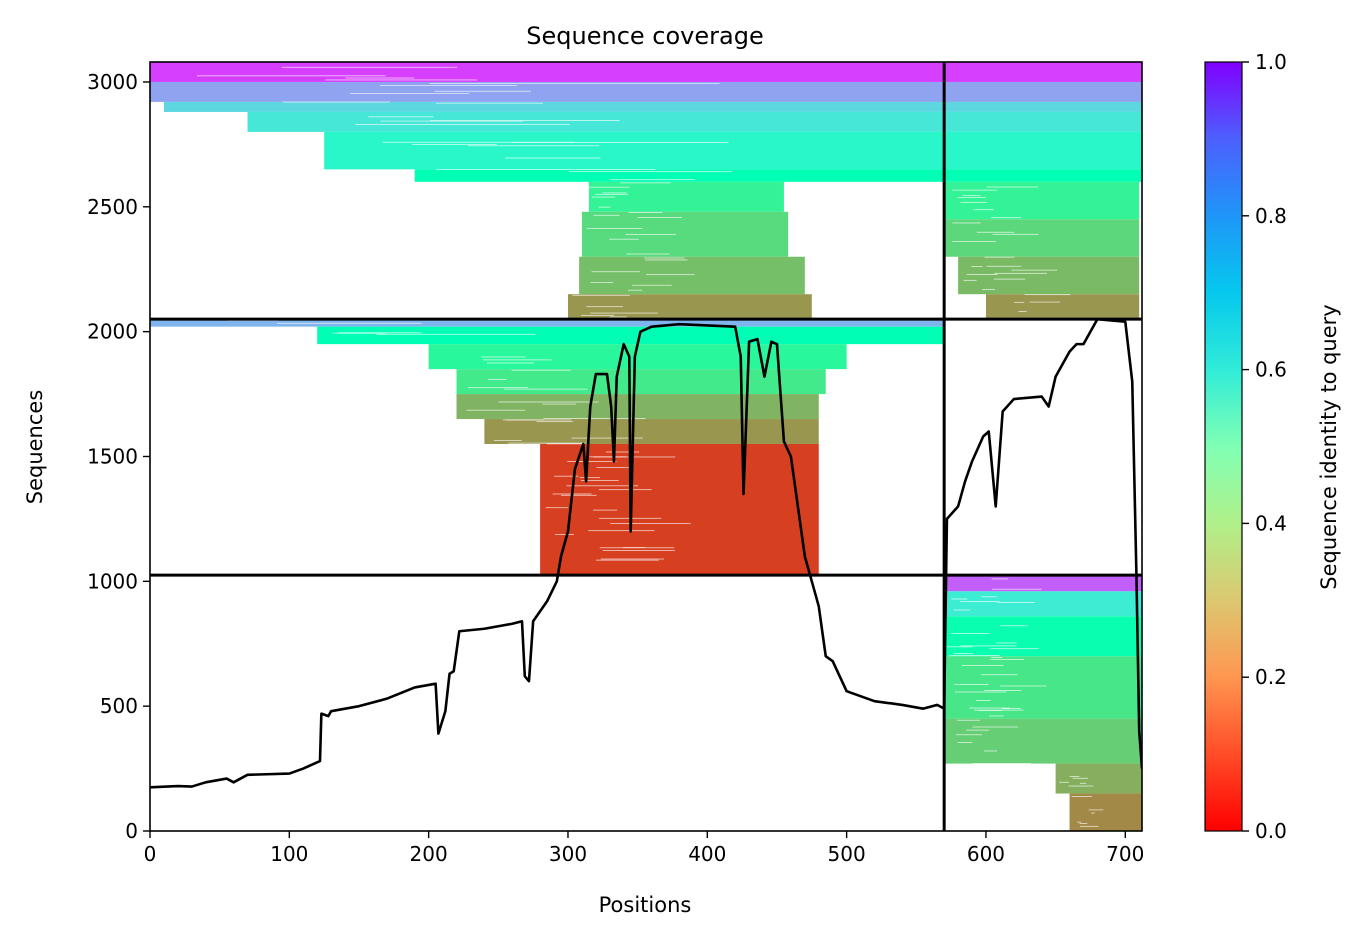 This screenshot has width=1364, height=939. What do you see at coordinates (119, 706) in the screenshot?
I see `y-tick-label: 500` at bounding box center [119, 706].